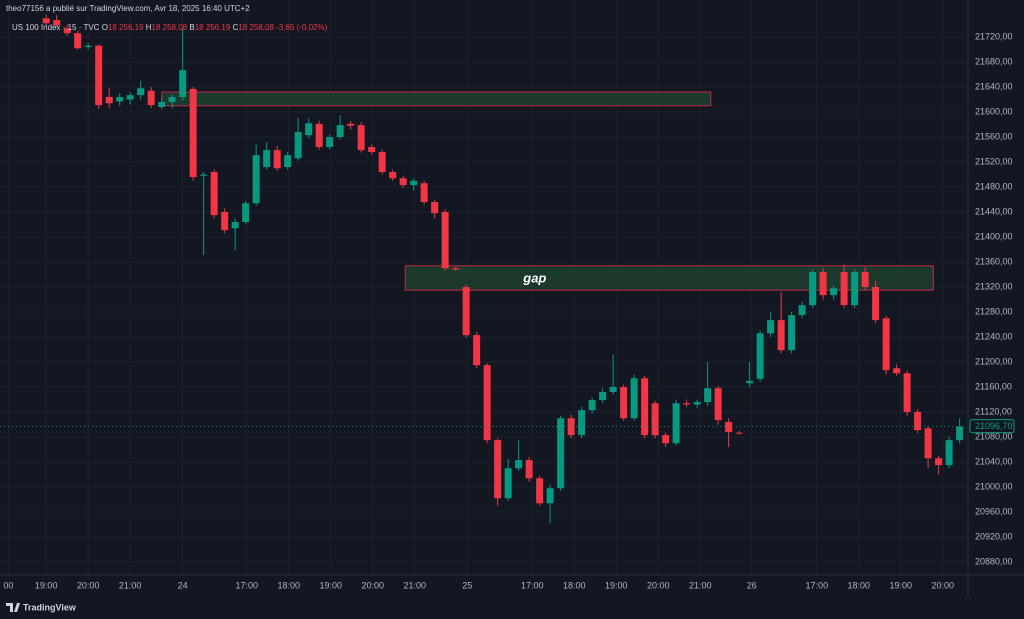 This screenshot has width=1024, height=619. Describe the element at coordinates (301, 27) in the screenshot. I see `change: -3,65 (-0,02%)` at that location.